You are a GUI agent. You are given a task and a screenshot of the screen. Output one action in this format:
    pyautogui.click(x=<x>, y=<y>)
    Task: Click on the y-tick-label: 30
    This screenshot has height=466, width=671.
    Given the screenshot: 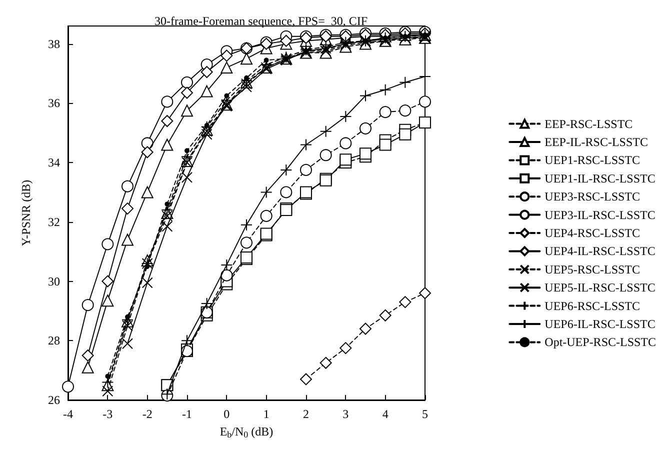 What is the action you would take?
    pyautogui.click(x=54, y=281)
    